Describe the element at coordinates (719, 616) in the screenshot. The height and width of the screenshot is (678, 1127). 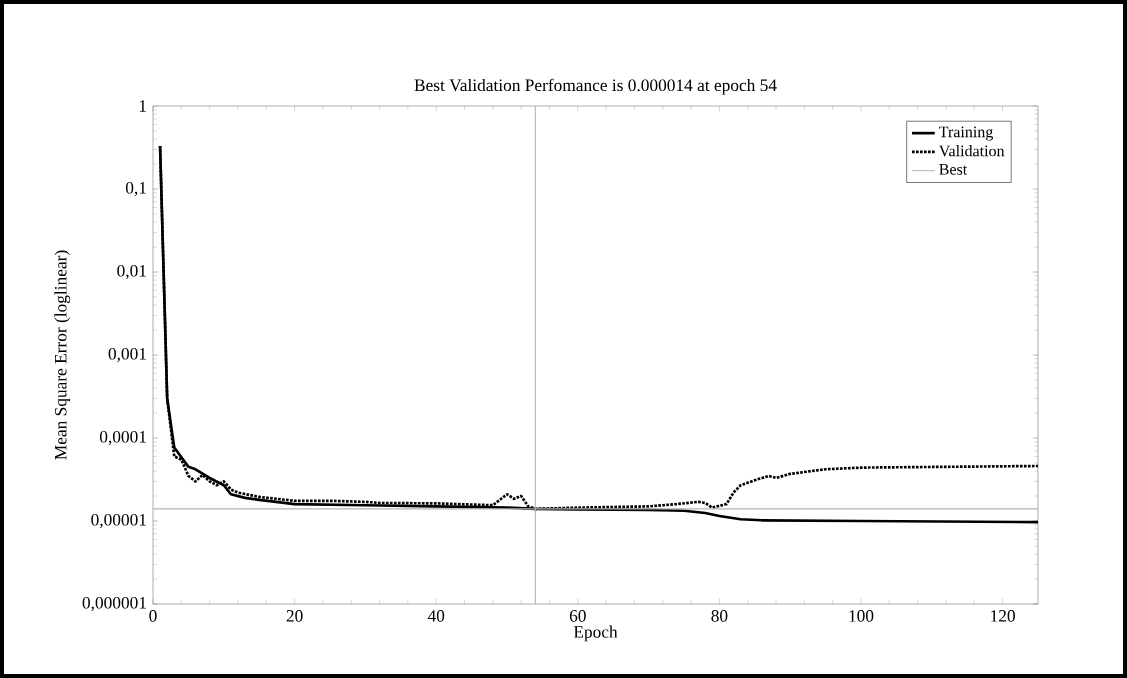
I see `x-tick-label: 80` at that location.